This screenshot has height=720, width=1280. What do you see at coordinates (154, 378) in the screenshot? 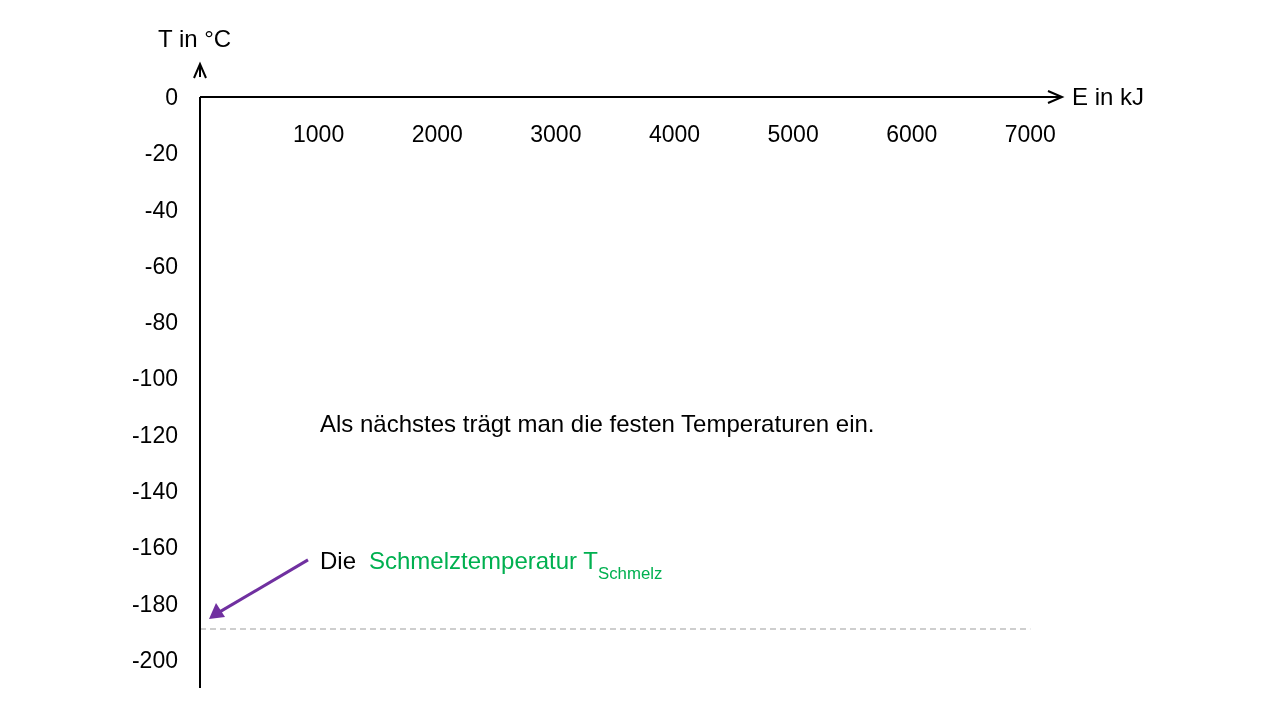
I see `y-tick-label: -100` at bounding box center [154, 378].